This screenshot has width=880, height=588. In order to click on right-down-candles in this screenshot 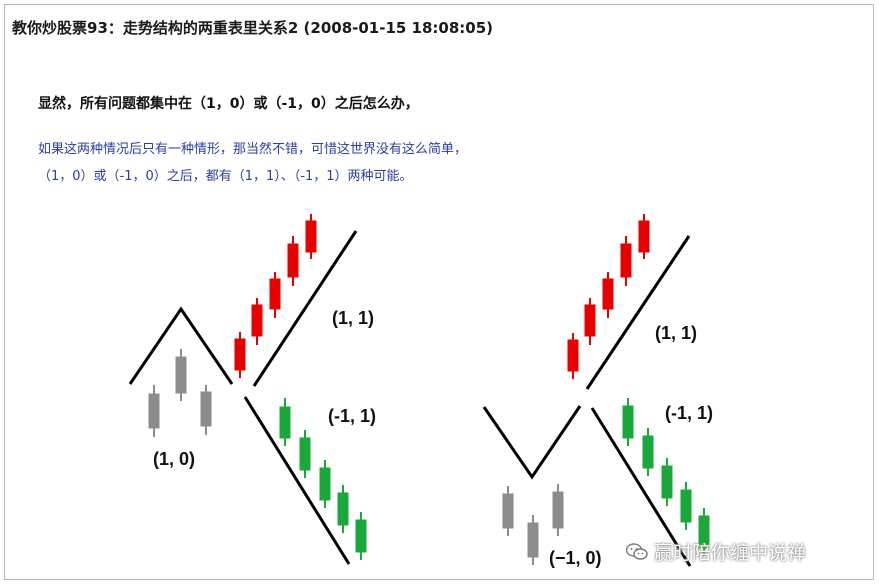, I will do `click(666, 477)`.